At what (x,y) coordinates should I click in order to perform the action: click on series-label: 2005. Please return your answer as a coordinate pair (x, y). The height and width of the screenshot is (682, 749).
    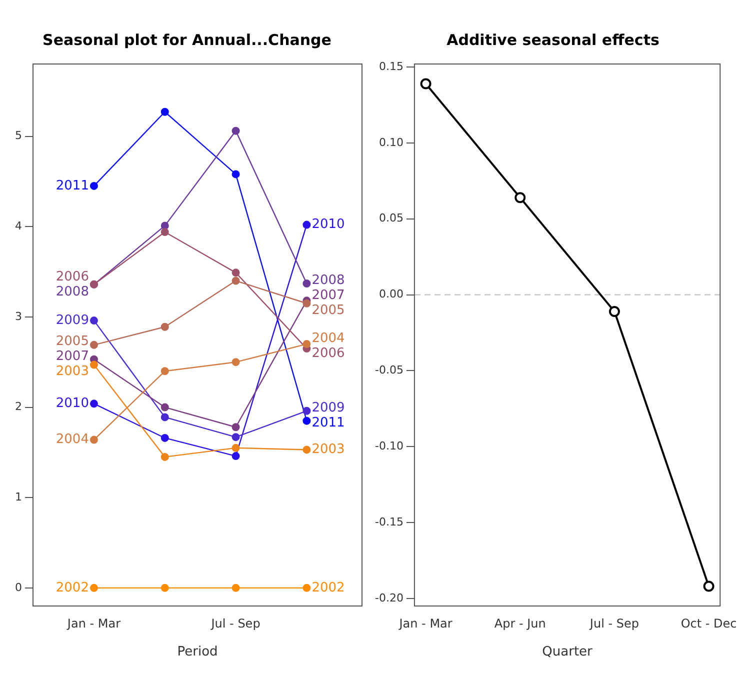
    Looking at the image, I should click on (328, 310).